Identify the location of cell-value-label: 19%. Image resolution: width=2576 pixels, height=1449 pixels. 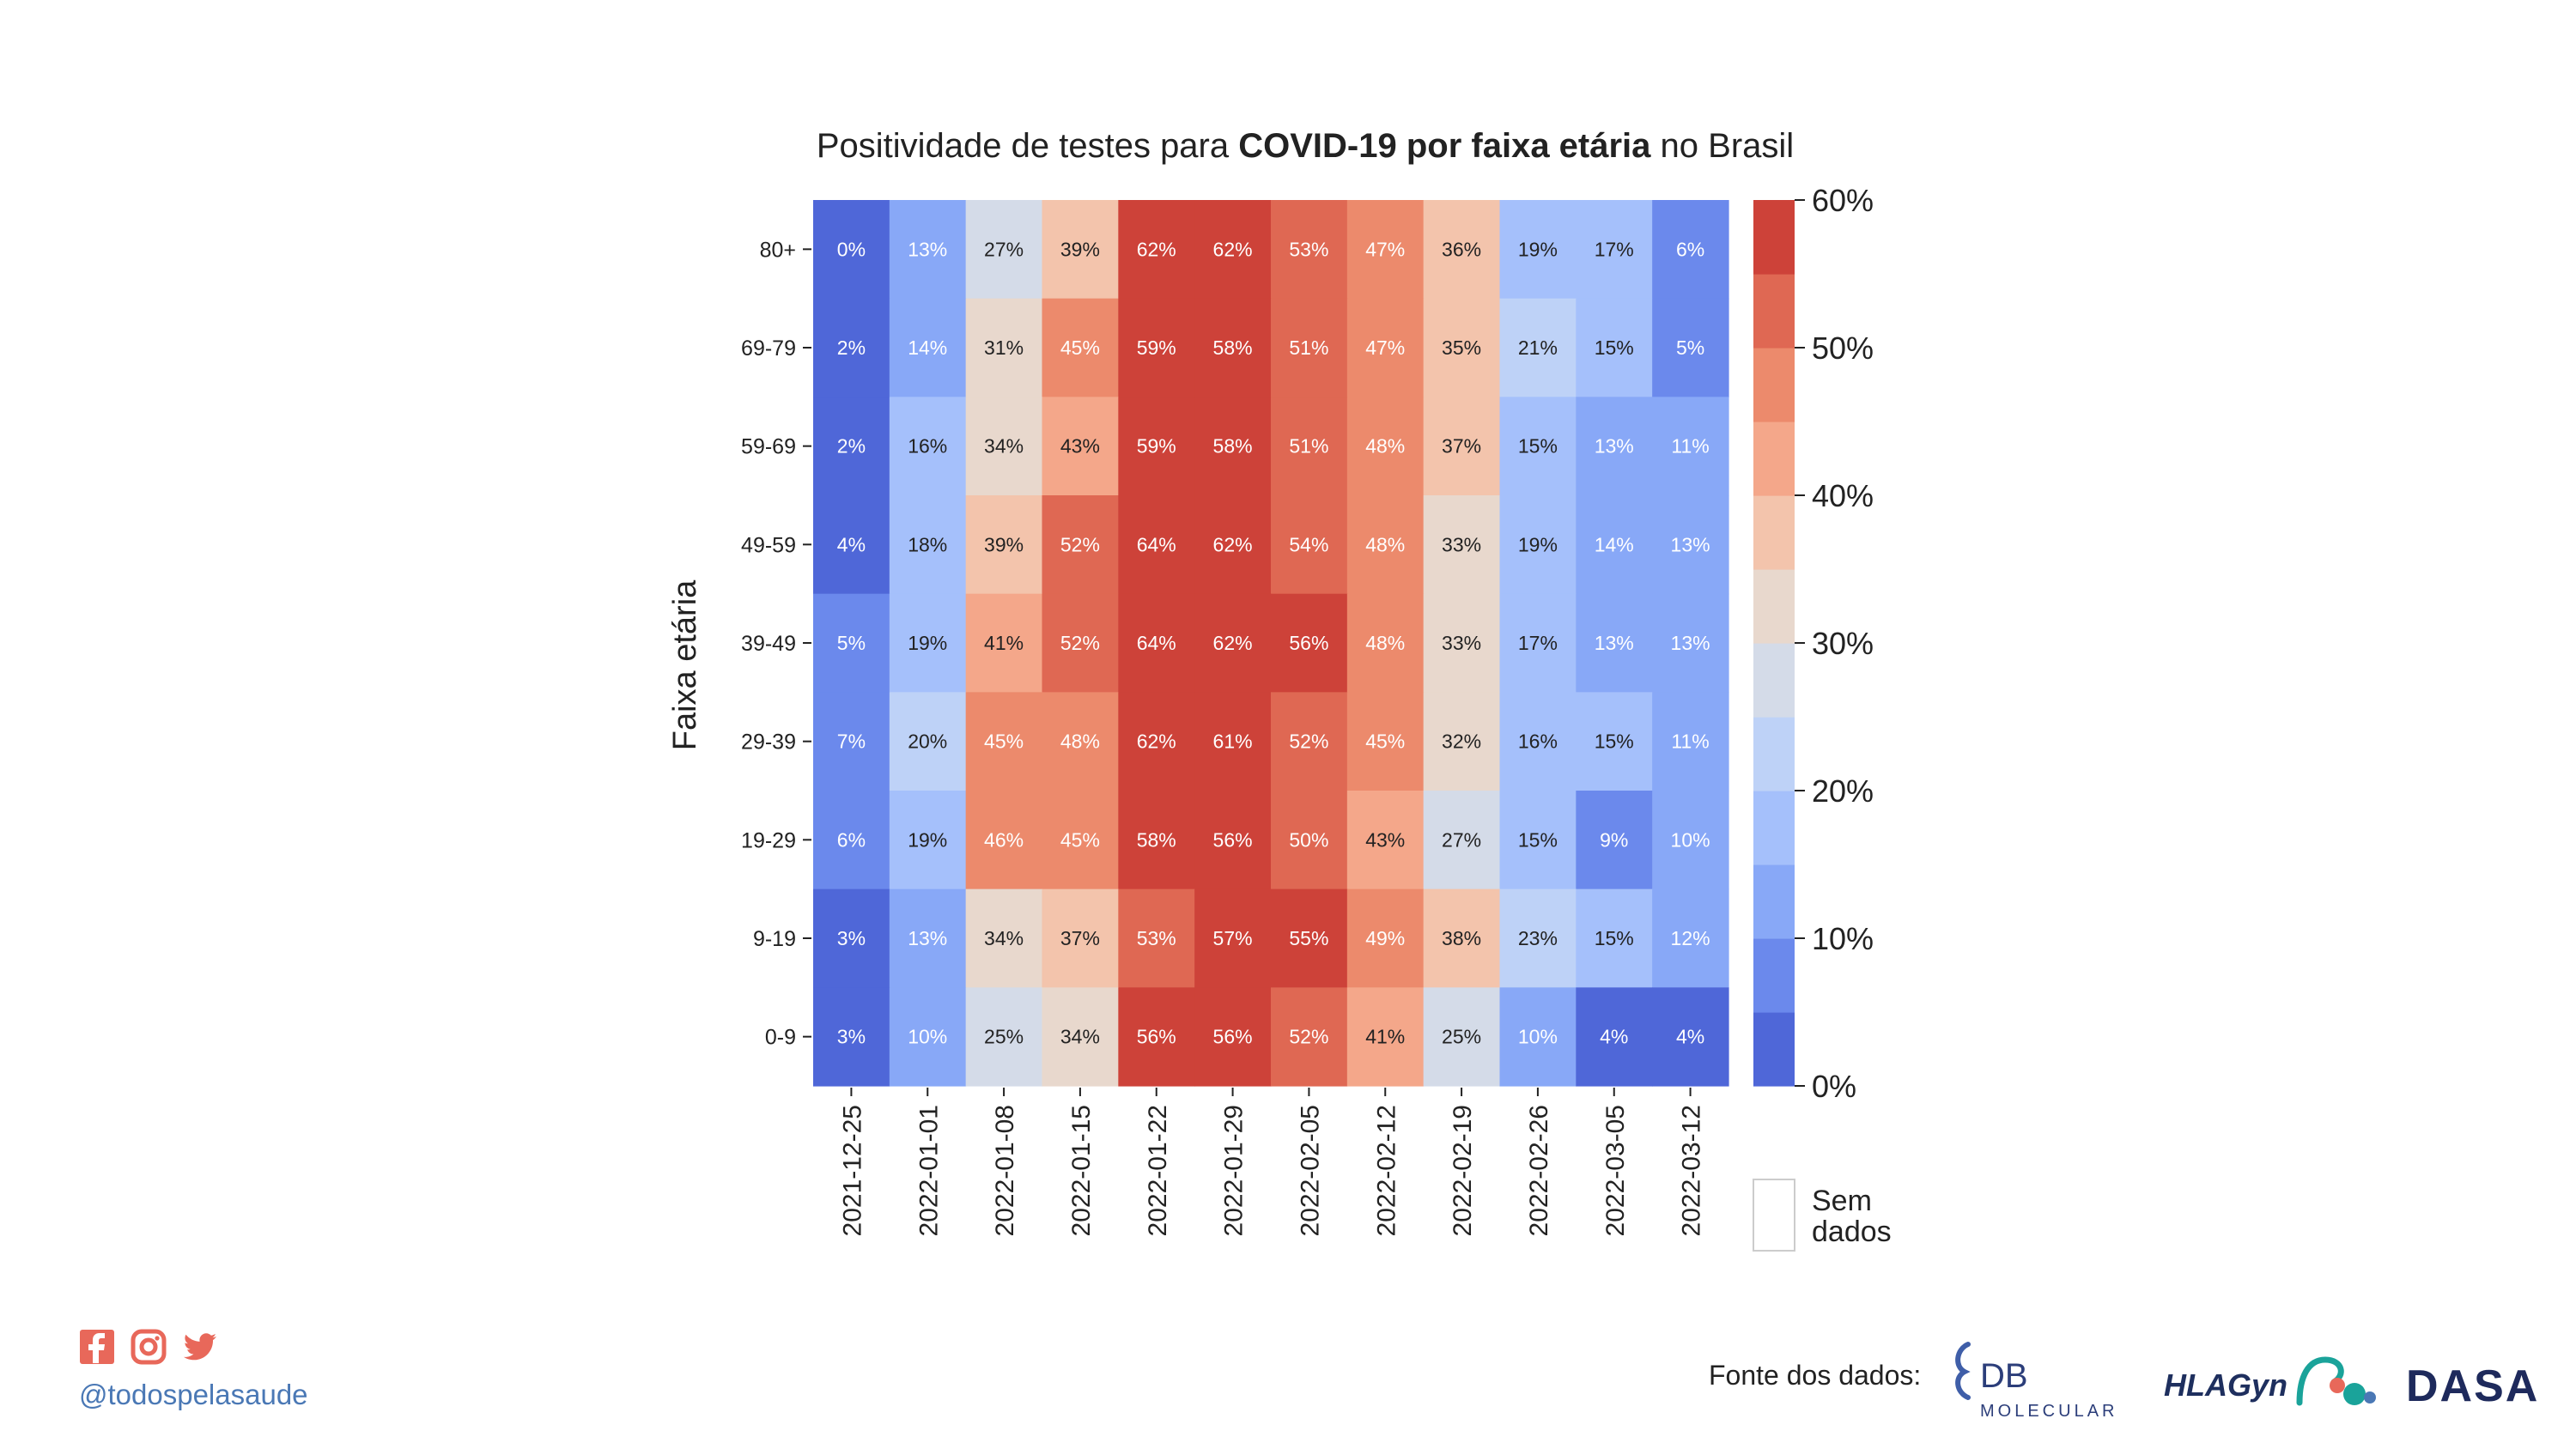
(928, 839).